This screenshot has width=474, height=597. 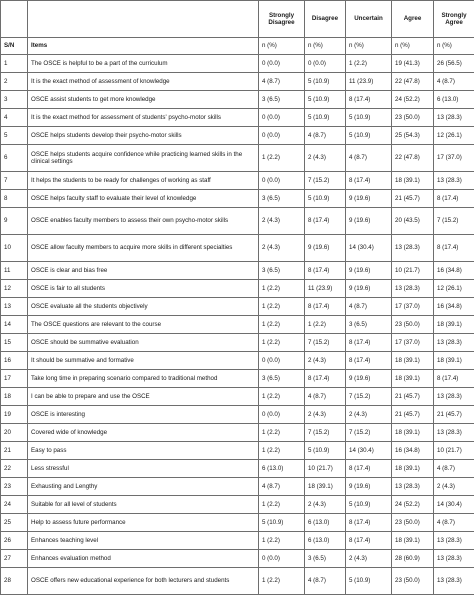 What do you see at coordinates (14, 158) in the screenshot?
I see `row-sn-cell: 6` at bounding box center [14, 158].